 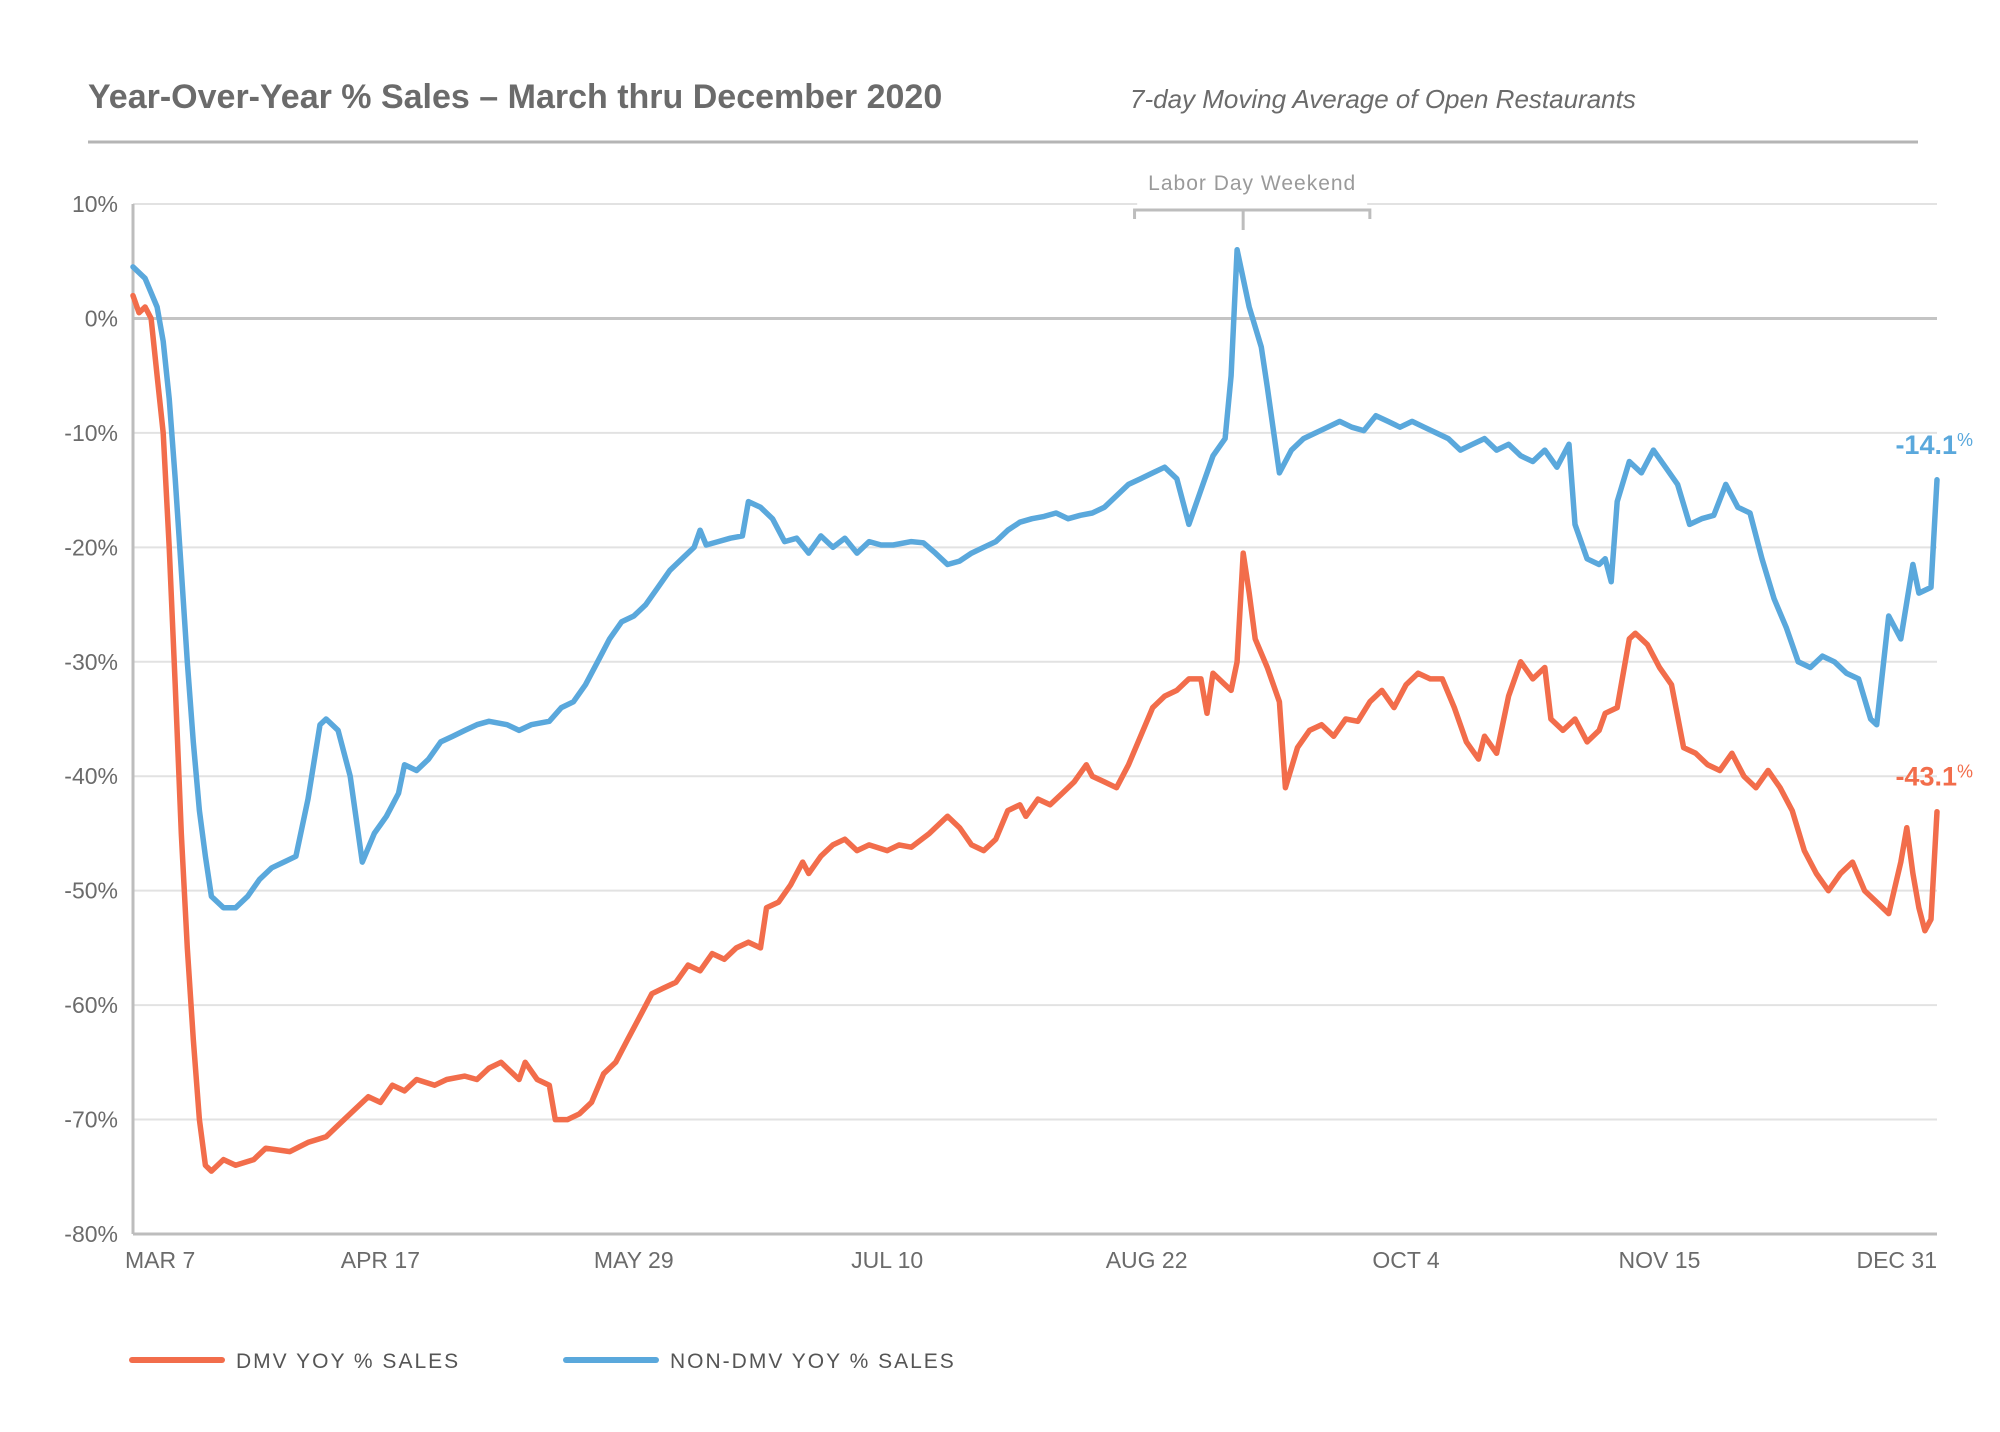 I want to click on annotation-label-backdrop, so click(x=1252, y=204).